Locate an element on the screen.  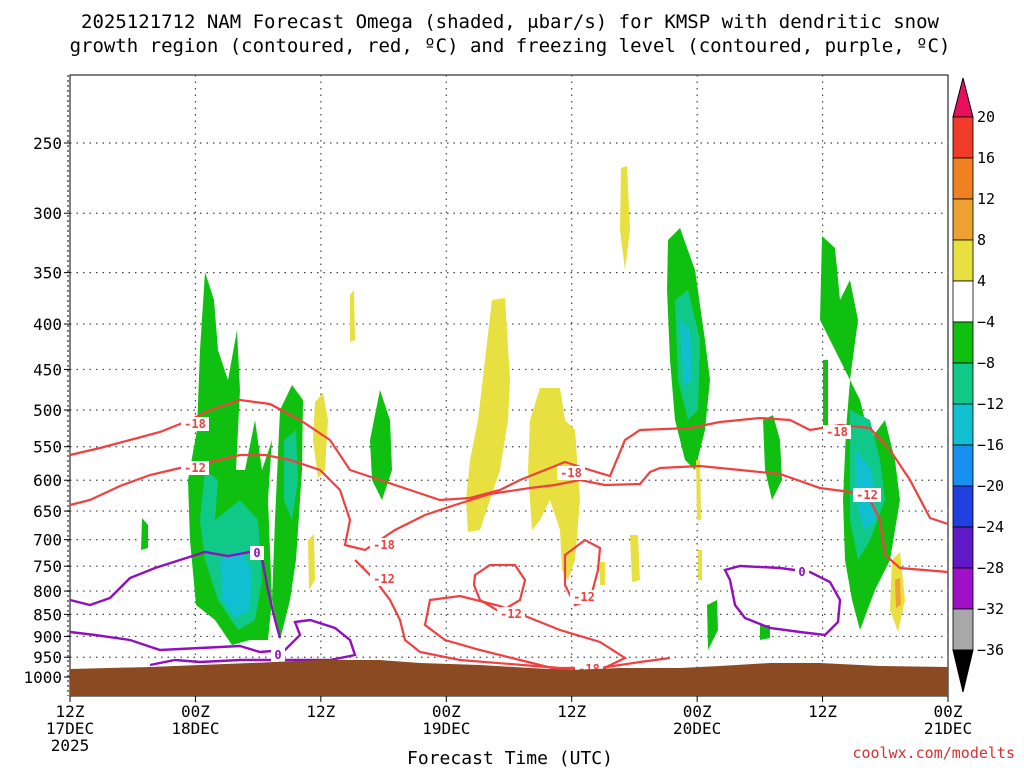
dgz-contour-minus12-upper is located at coordinates (509, 513).